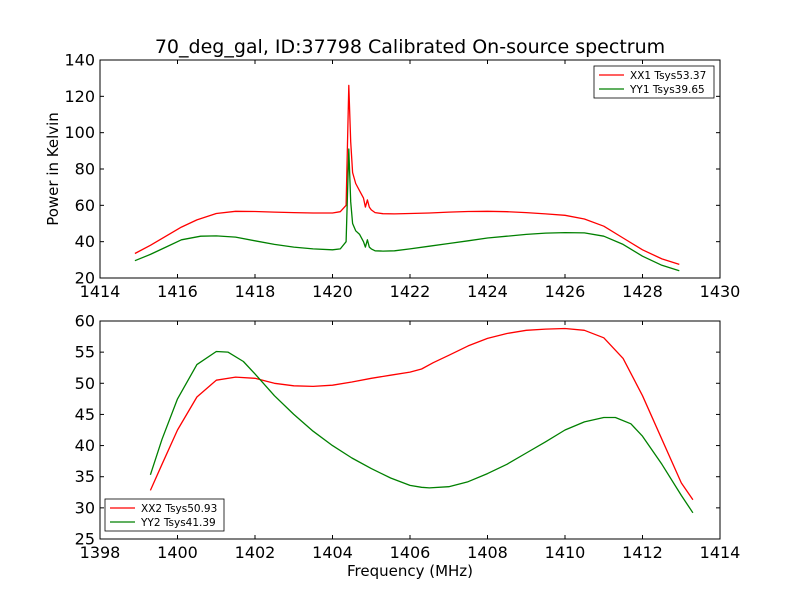  I want to click on top-y-tick-label: 100, so click(79, 132).